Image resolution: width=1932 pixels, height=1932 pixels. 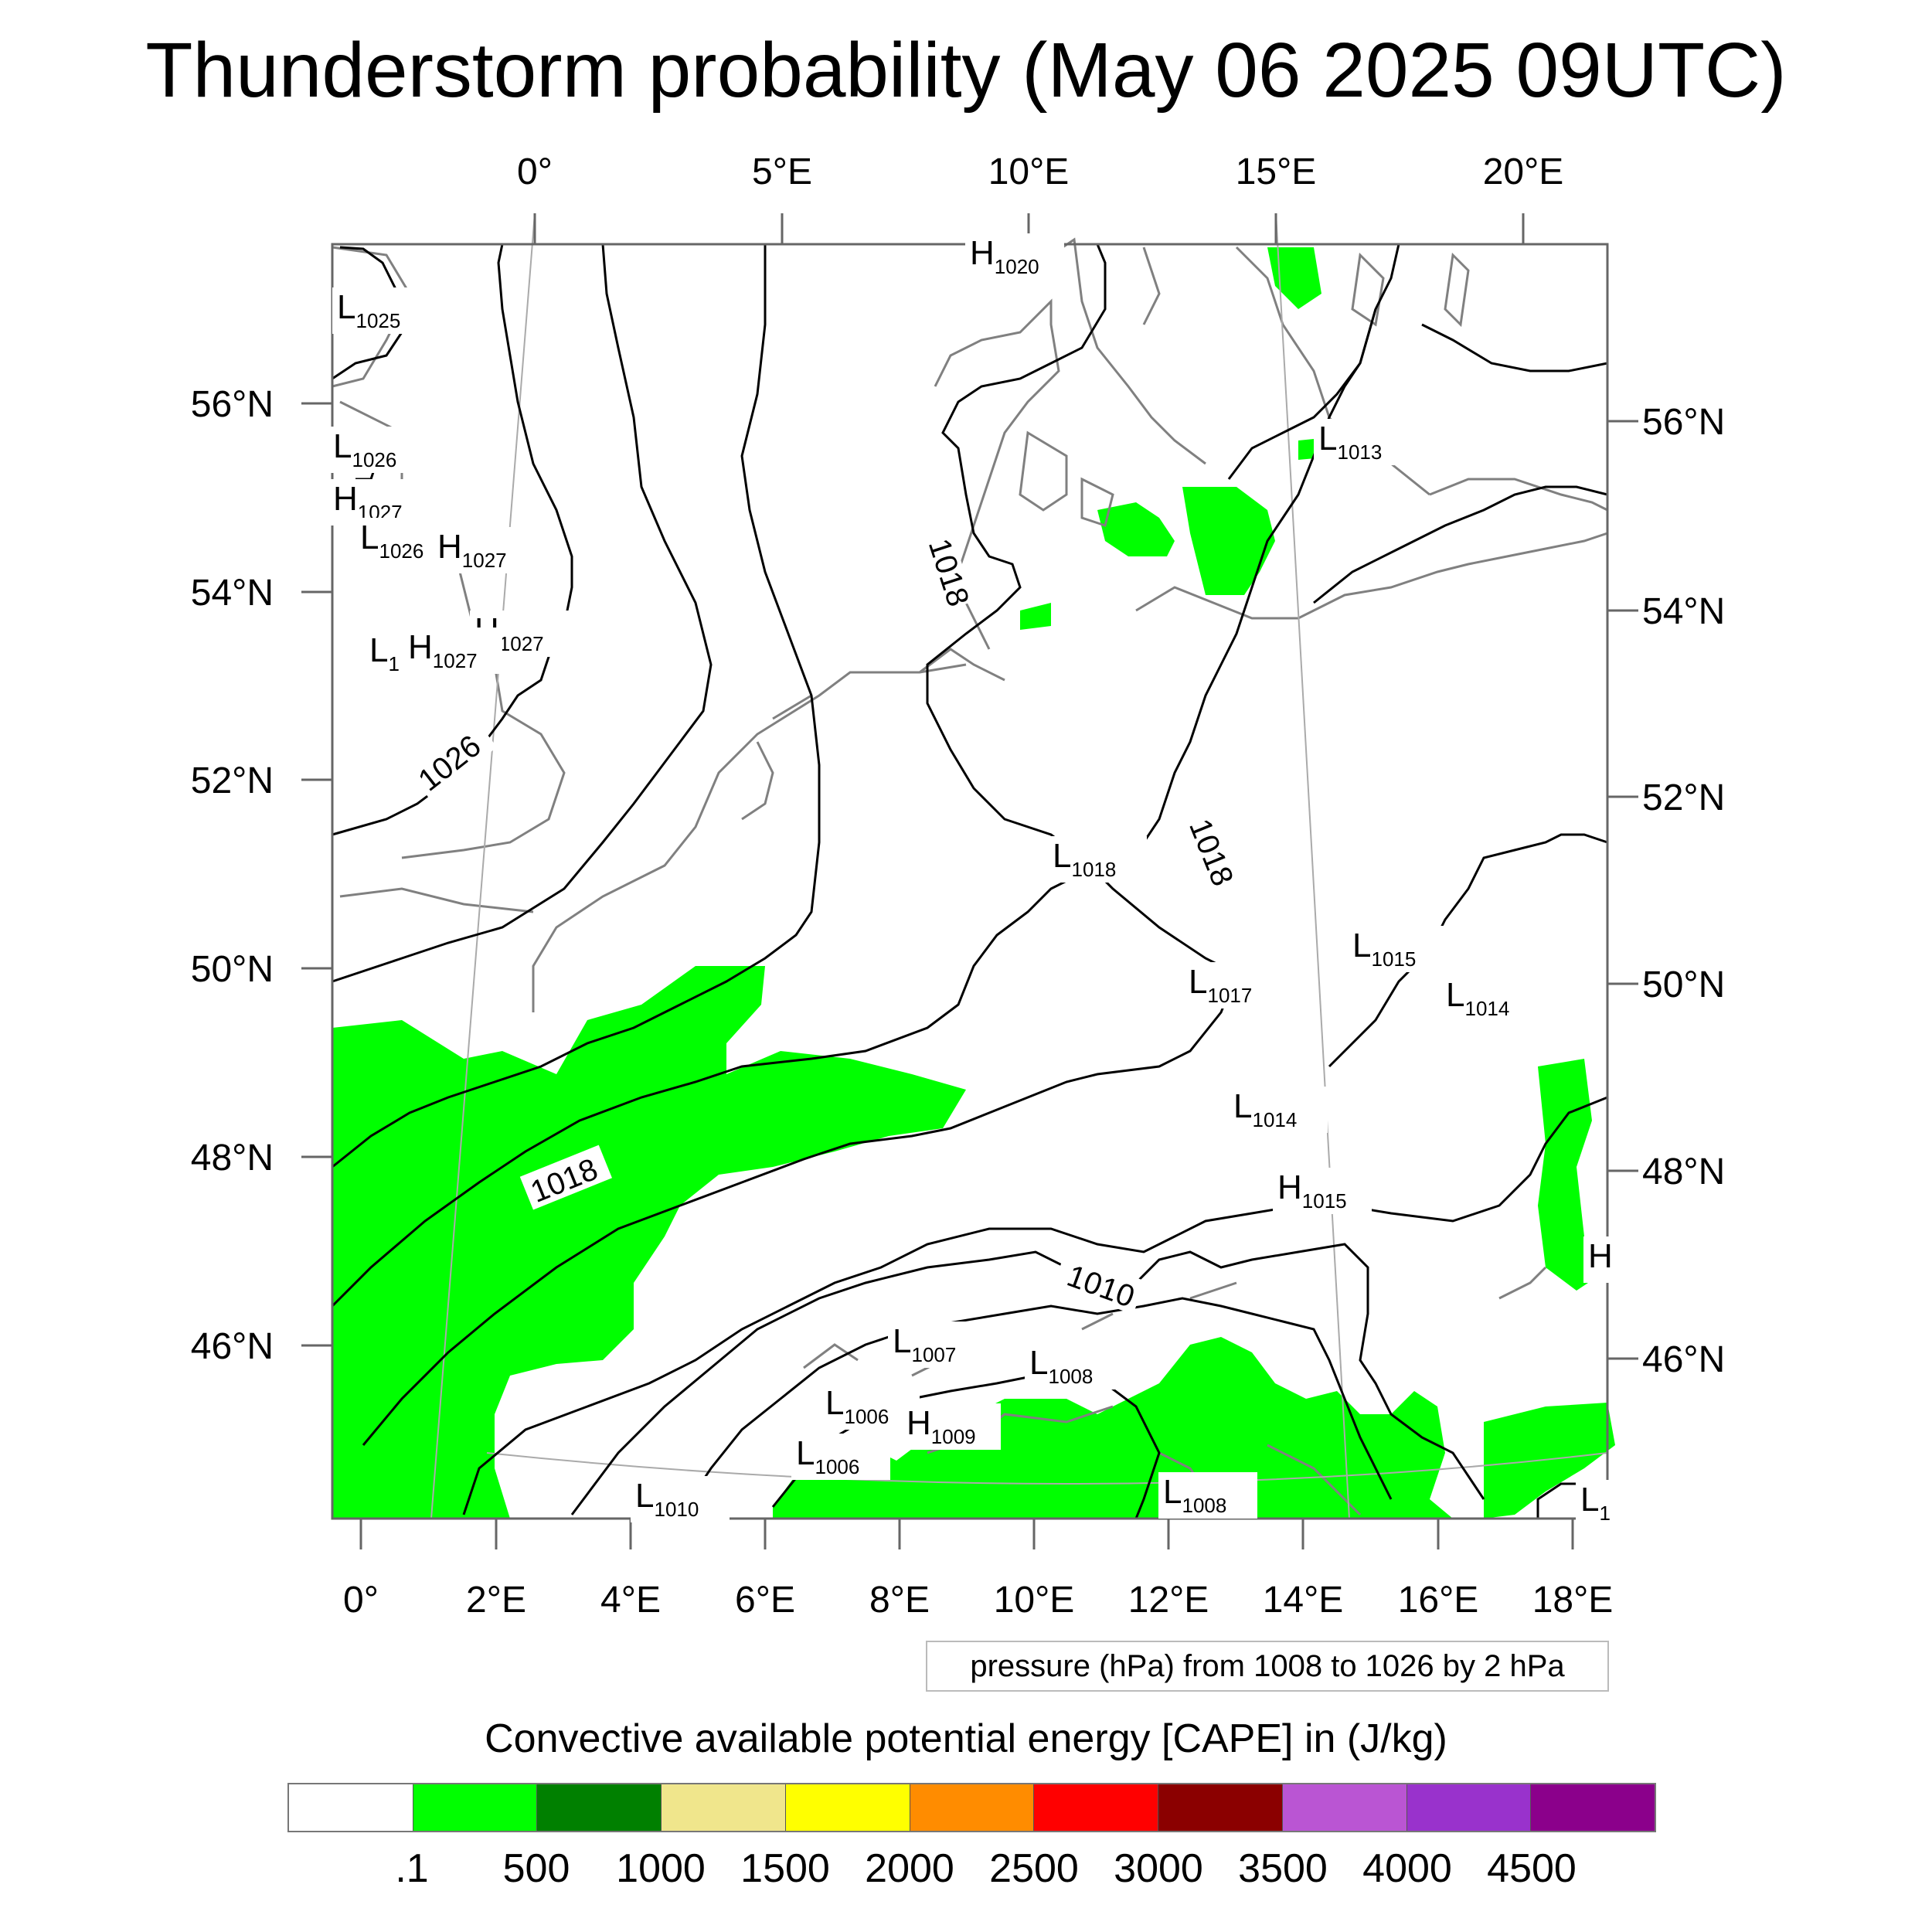 What do you see at coordinates (1113, 1428) in the screenshot?
I see `cape-area-south` at bounding box center [1113, 1428].